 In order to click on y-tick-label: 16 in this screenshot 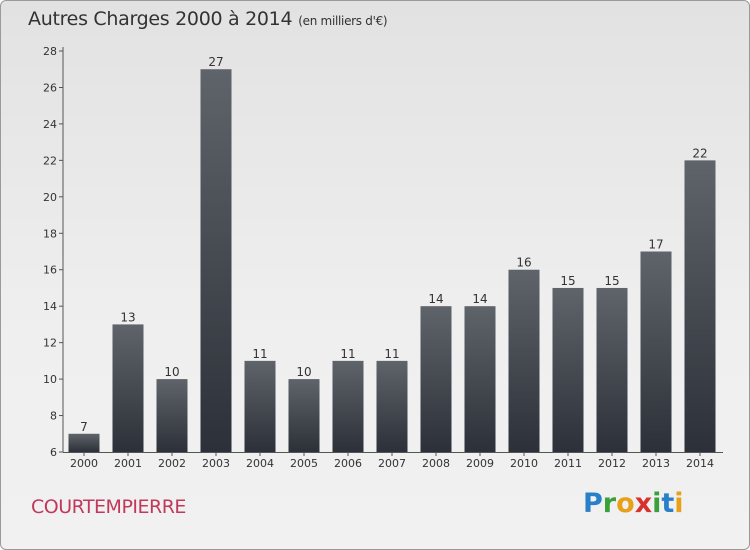, I will do `click(50, 270)`.